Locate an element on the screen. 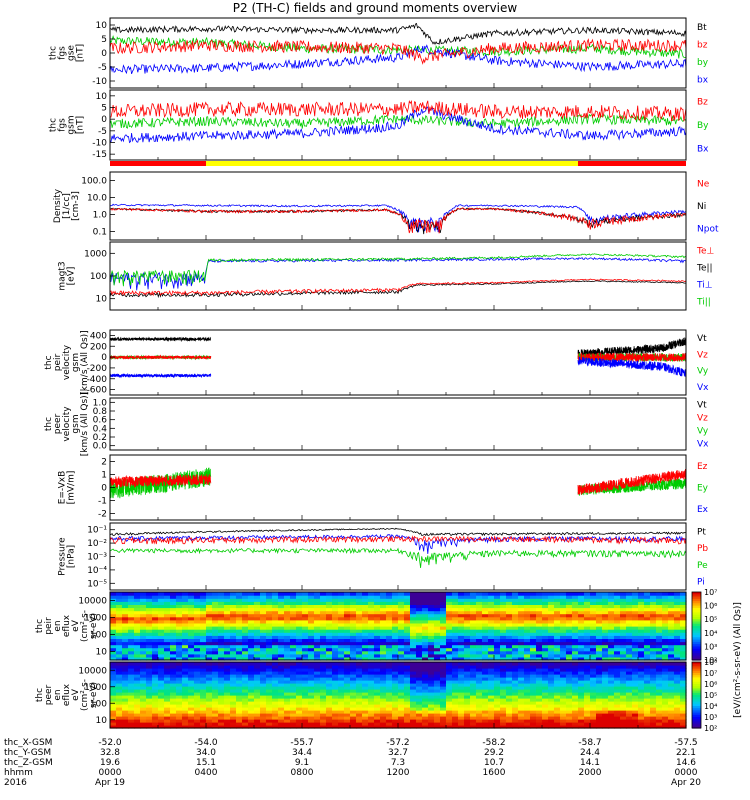 The height and width of the screenshot is (800, 750). legend-bx: Bx is located at coordinates (703, 149).